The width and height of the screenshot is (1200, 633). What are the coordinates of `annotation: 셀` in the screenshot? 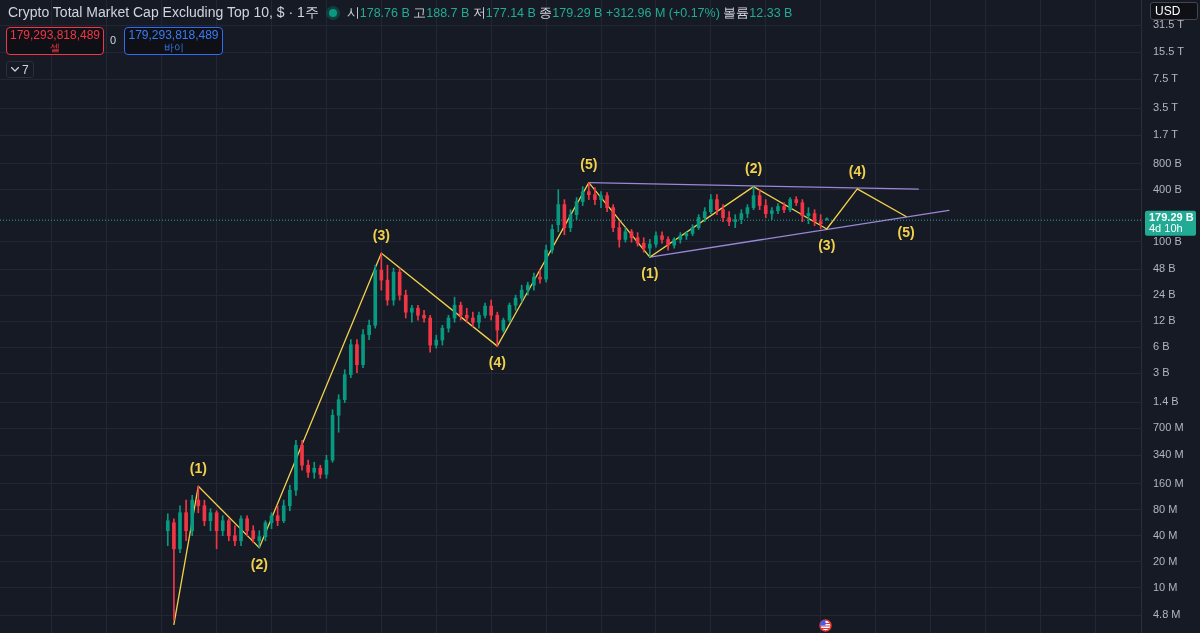 It's located at (55, 48).